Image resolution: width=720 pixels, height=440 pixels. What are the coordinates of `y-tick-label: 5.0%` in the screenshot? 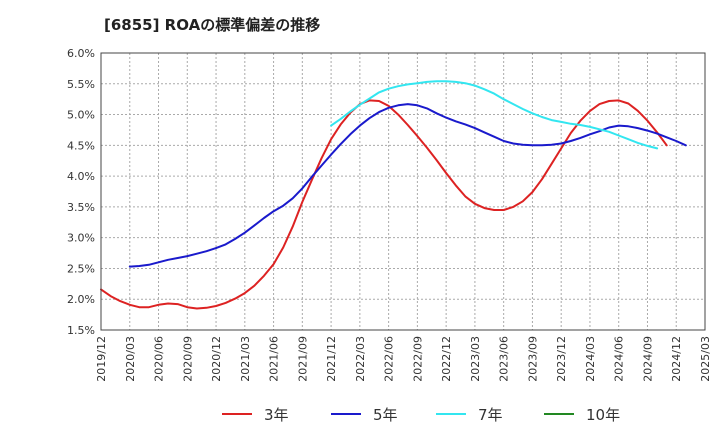 It's located at (81, 115).